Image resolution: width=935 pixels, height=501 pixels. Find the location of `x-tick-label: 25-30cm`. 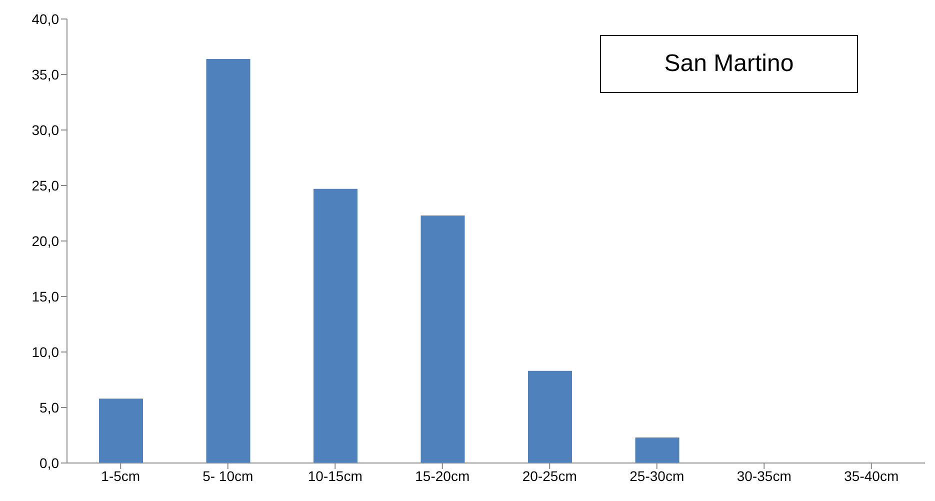

x-tick-label: 25-30cm is located at coordinates (657, 476).